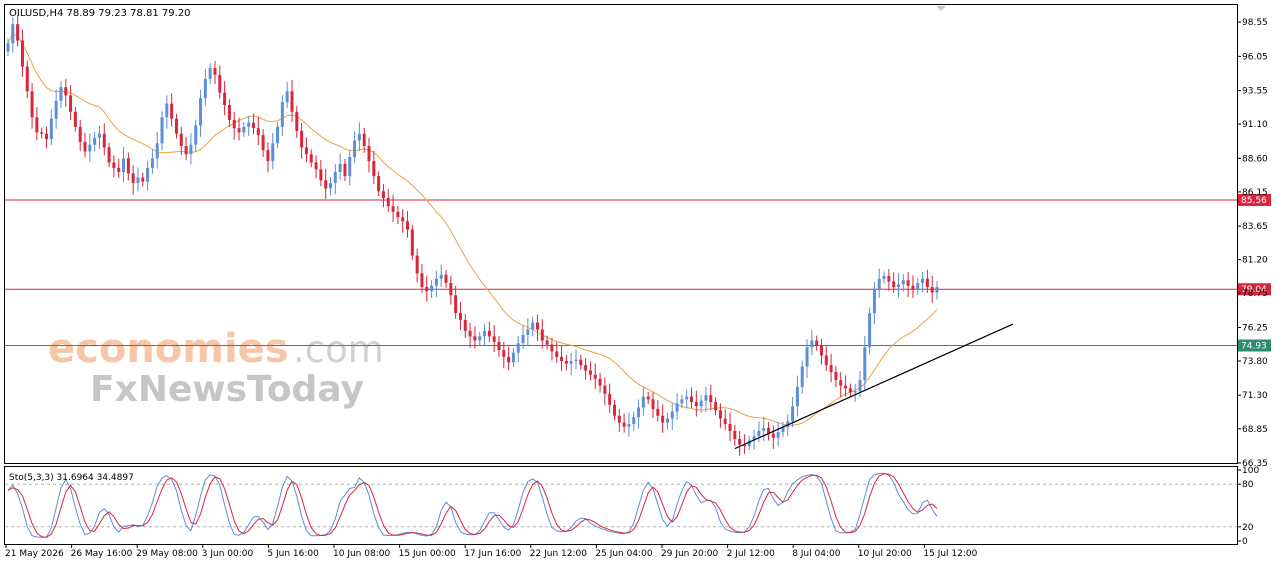 The image size is (1280, 567). I want to click on x-tick-label: 5 Jun 16:00, so click(293, 554).